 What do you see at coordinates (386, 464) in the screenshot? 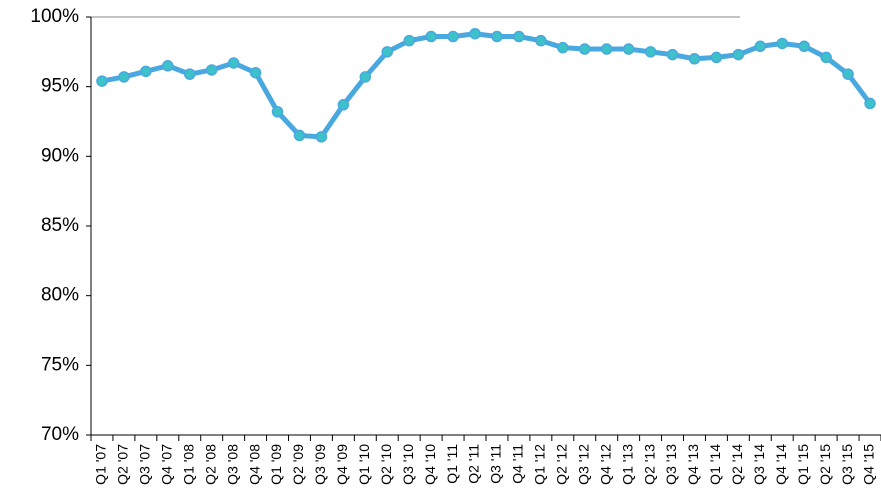
I see `x-tick-label: Q2 '10` at bounding box center [386, 464].